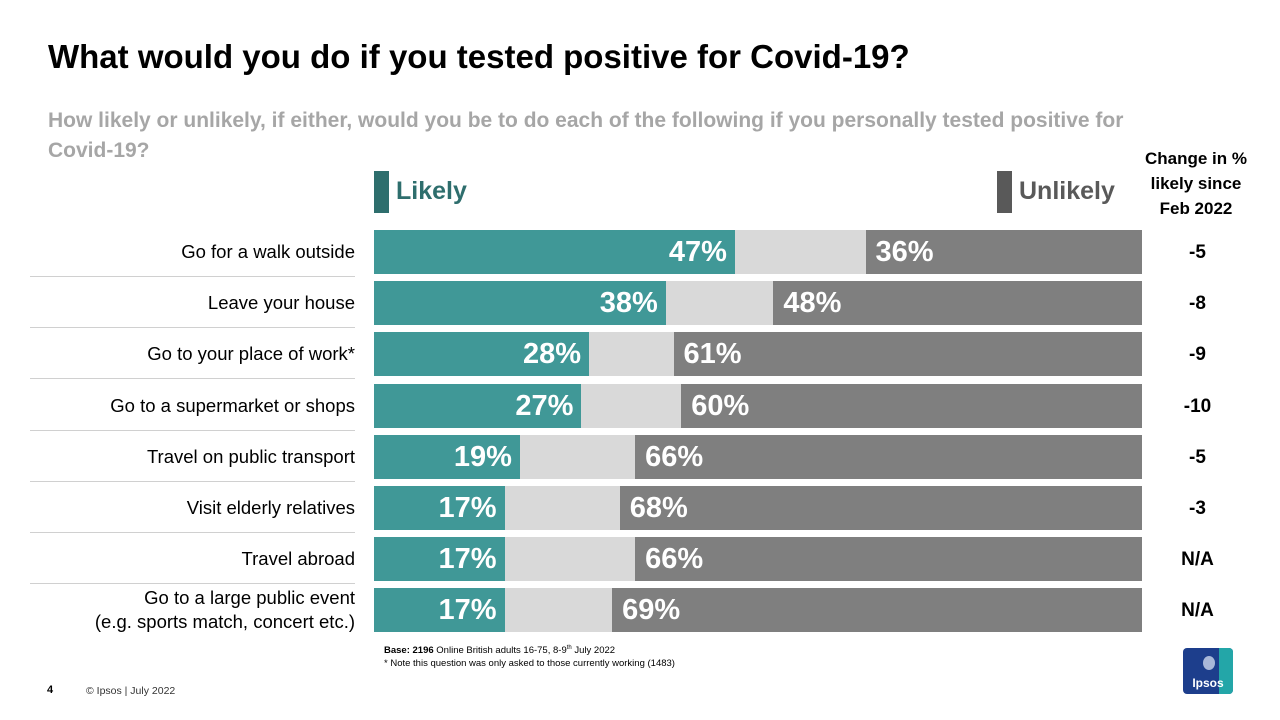  What do you see at coordinates (1067, 191) in the screenshot?
I see `legend-unlikely-label: Unlikely` at bounding box center [1067, 191].